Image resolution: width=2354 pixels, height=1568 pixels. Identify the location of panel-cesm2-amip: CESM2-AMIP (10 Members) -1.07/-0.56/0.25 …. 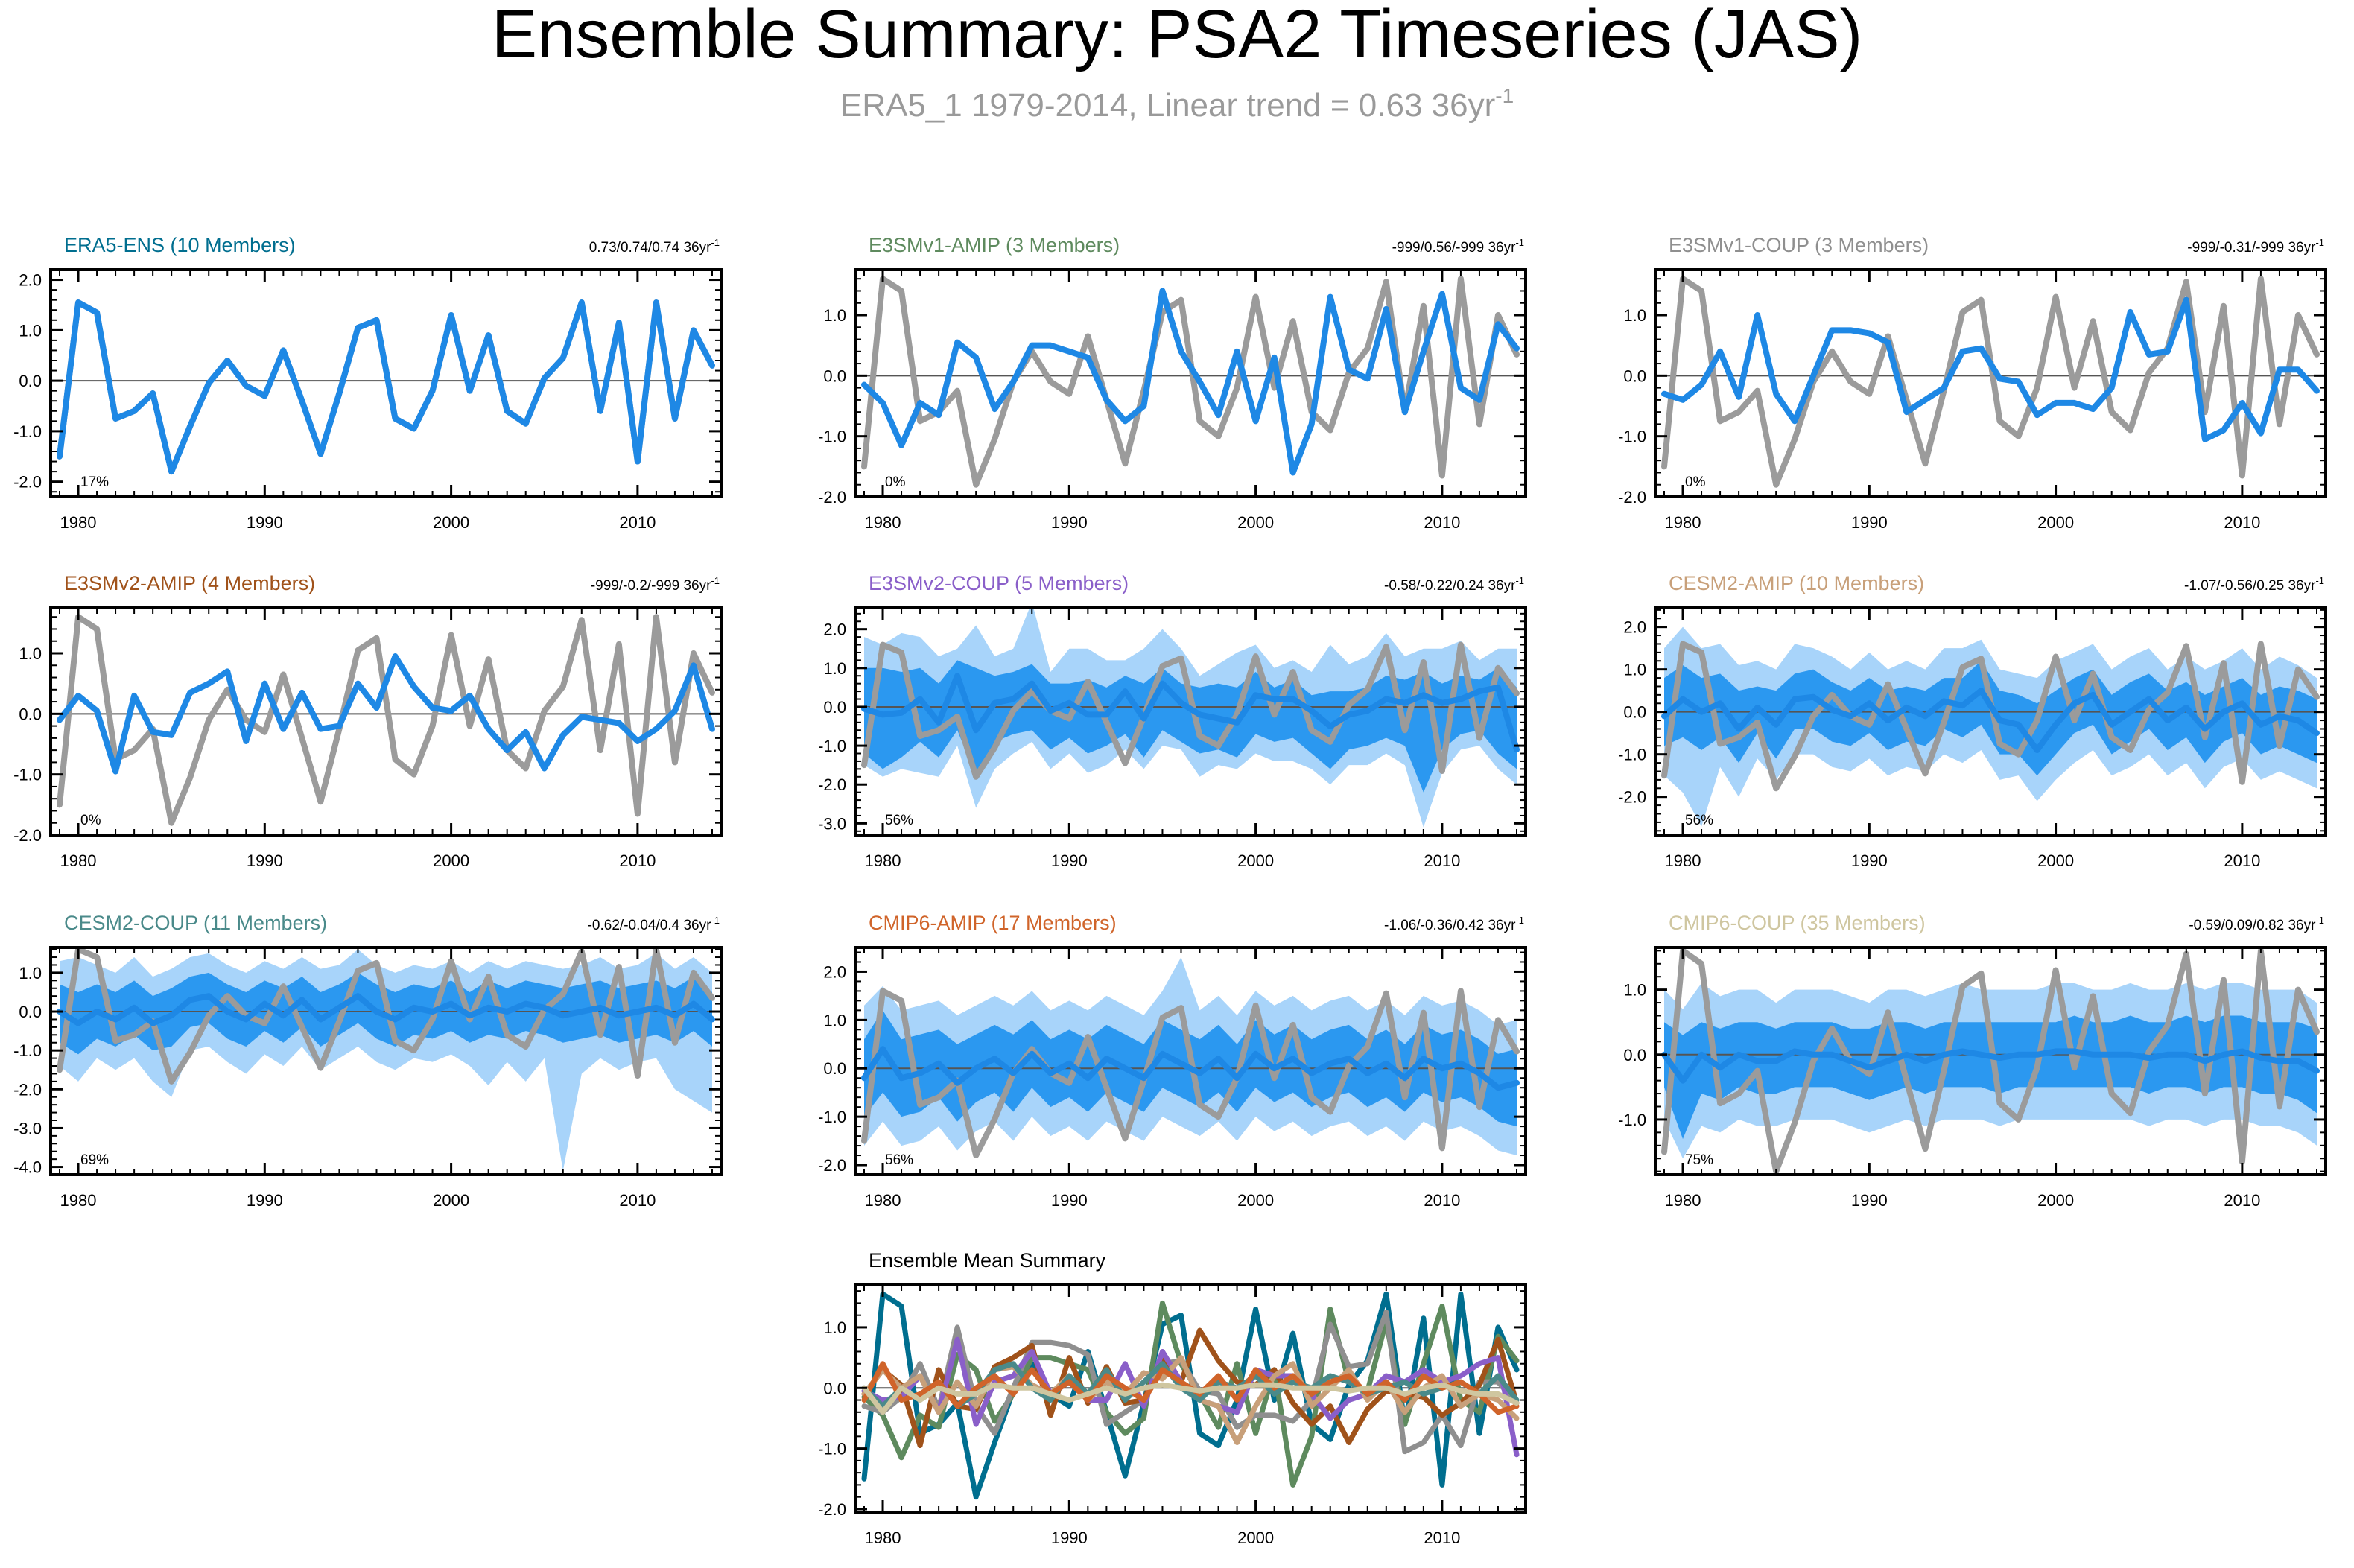
(1972, 721).